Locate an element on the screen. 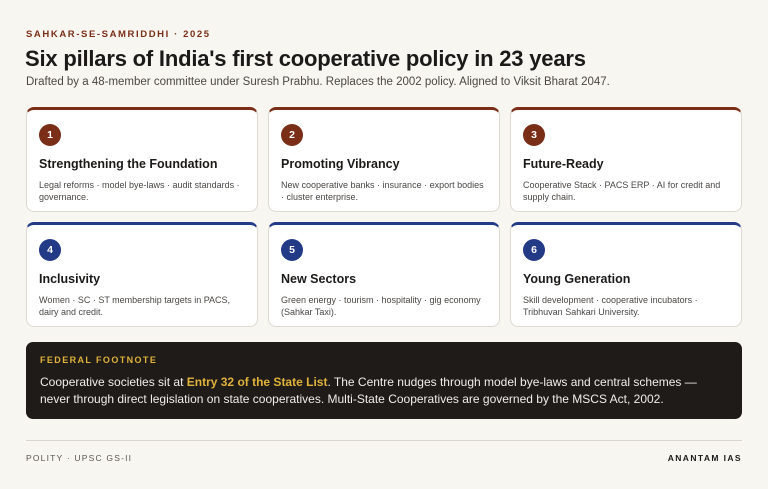 This screenshot has height=489, width=768. pillar-number-badge: 3 is located at coordinates (534, 135).